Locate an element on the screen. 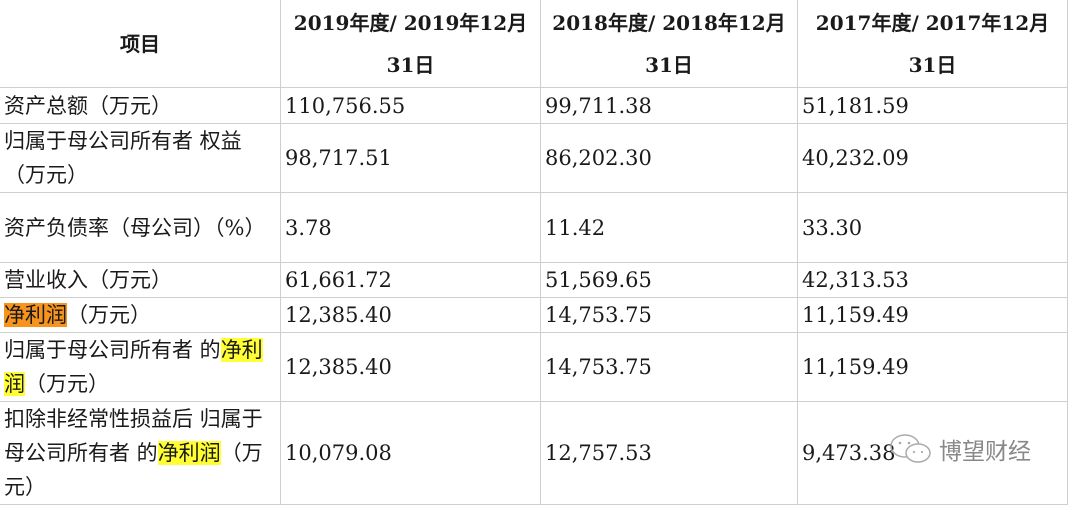 The width and height of the screenshot is (1080, 505). label-text: 营业收入（万元） is located at coordinates (88, 280).